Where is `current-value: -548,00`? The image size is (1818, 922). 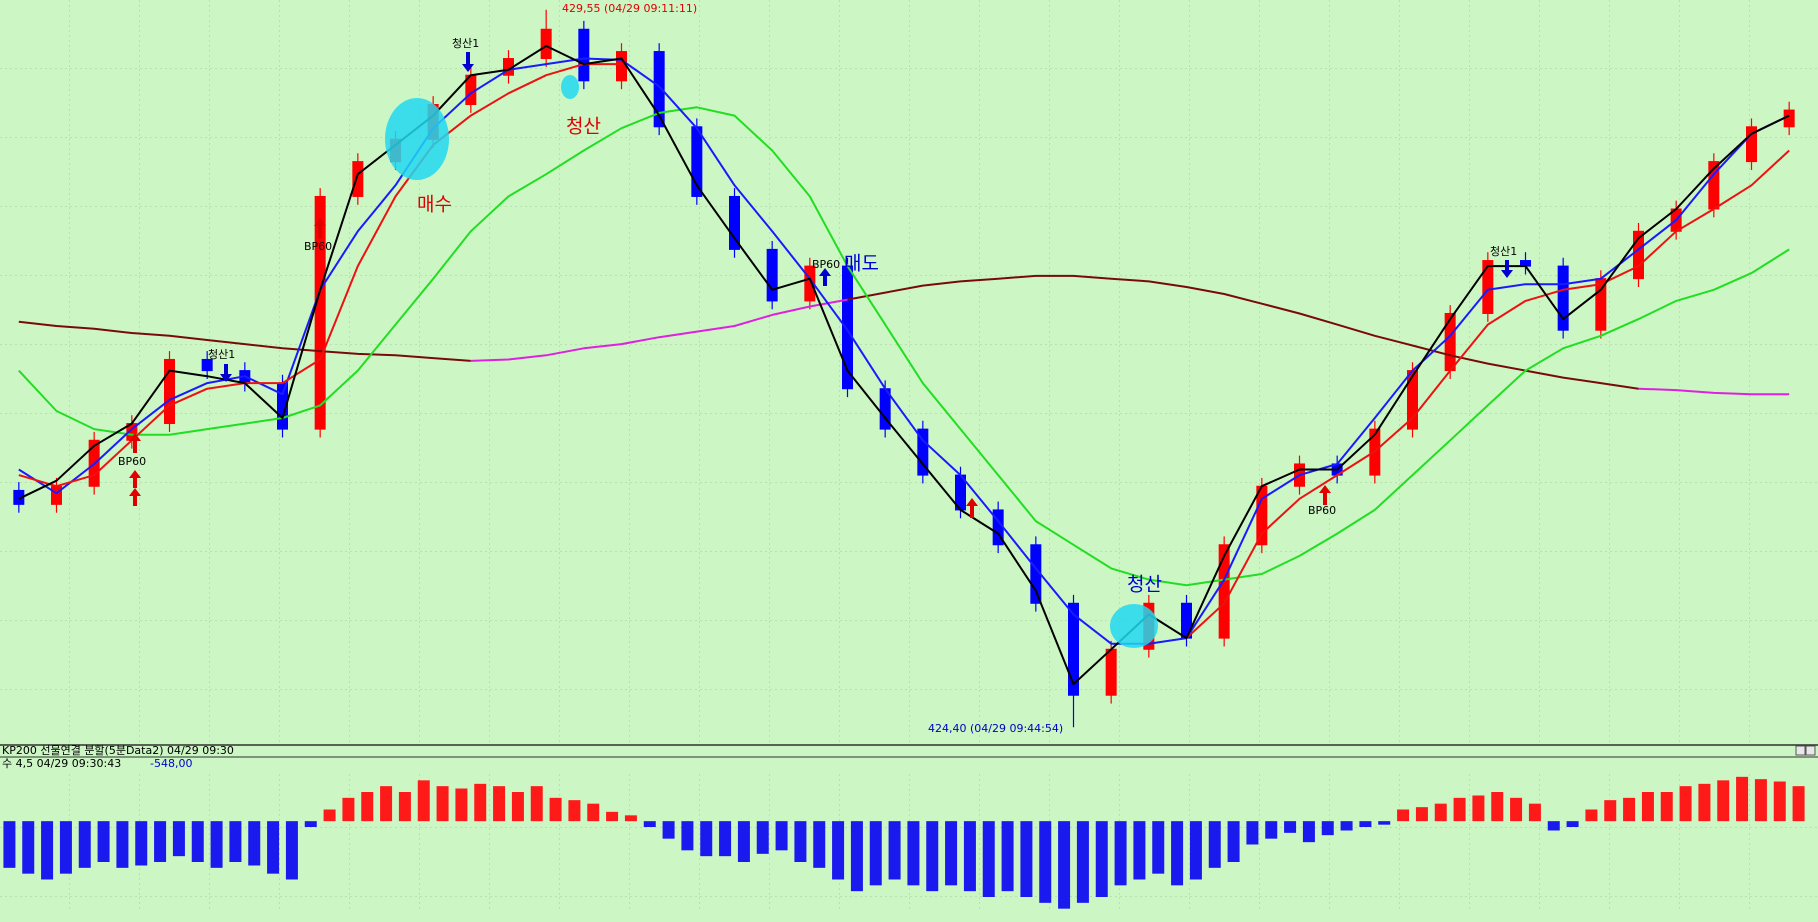 current-value: -548,00 is located at coordinates (171, 763).